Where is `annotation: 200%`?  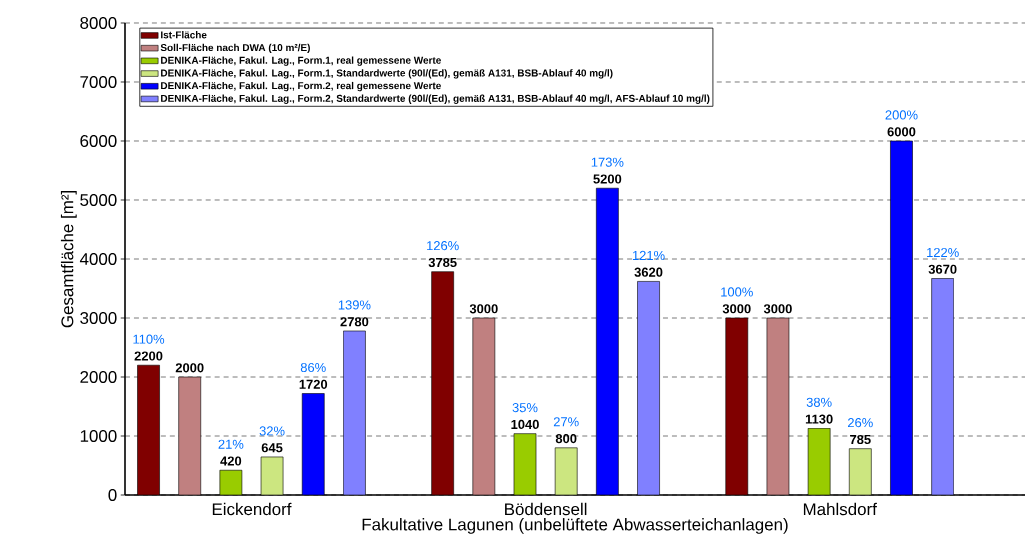
annotation: 200% is located at coordinates (901, 115).